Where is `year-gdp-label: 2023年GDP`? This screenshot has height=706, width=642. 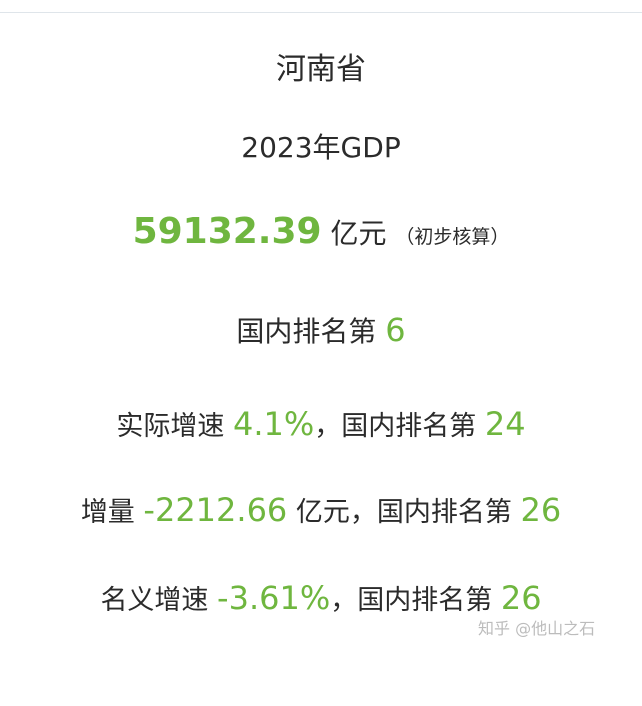 year-gdp-label: 2023年GDP is located at coordinates (321, 147).